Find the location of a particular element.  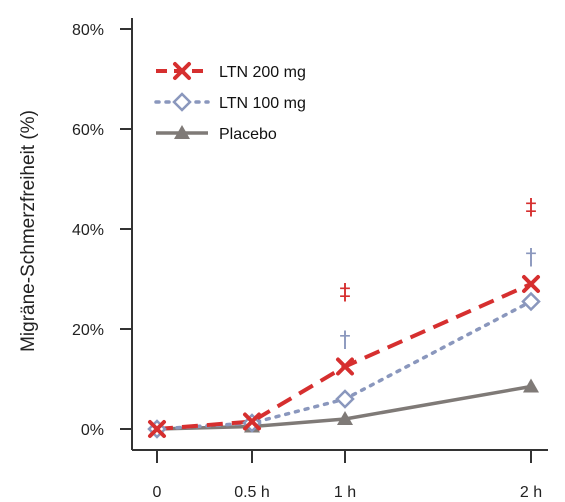

legend-label: LTN 200 mg is located at coordinates (262, 72).